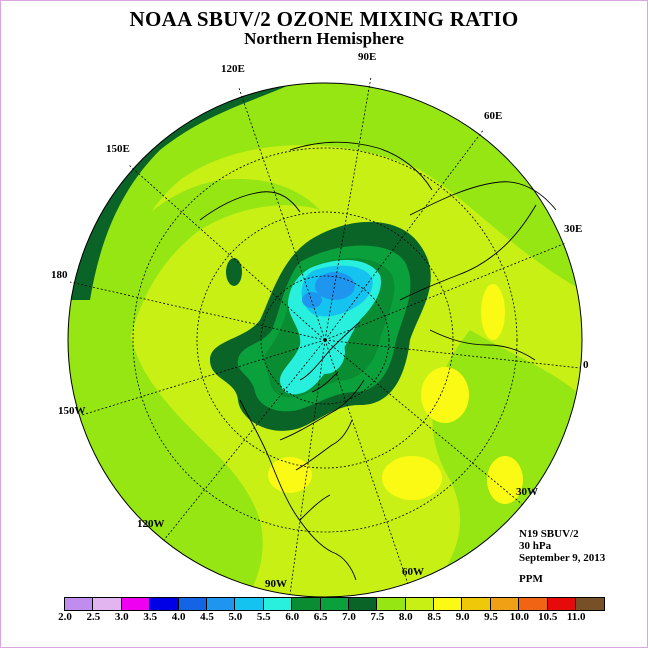 The width and height of the screenshot is (648, 648). What do you see at coordinates (324, 38) in the screenshot?
I see `map-subtitle: Northern Hemisphere` at bounding box center [324, 38].